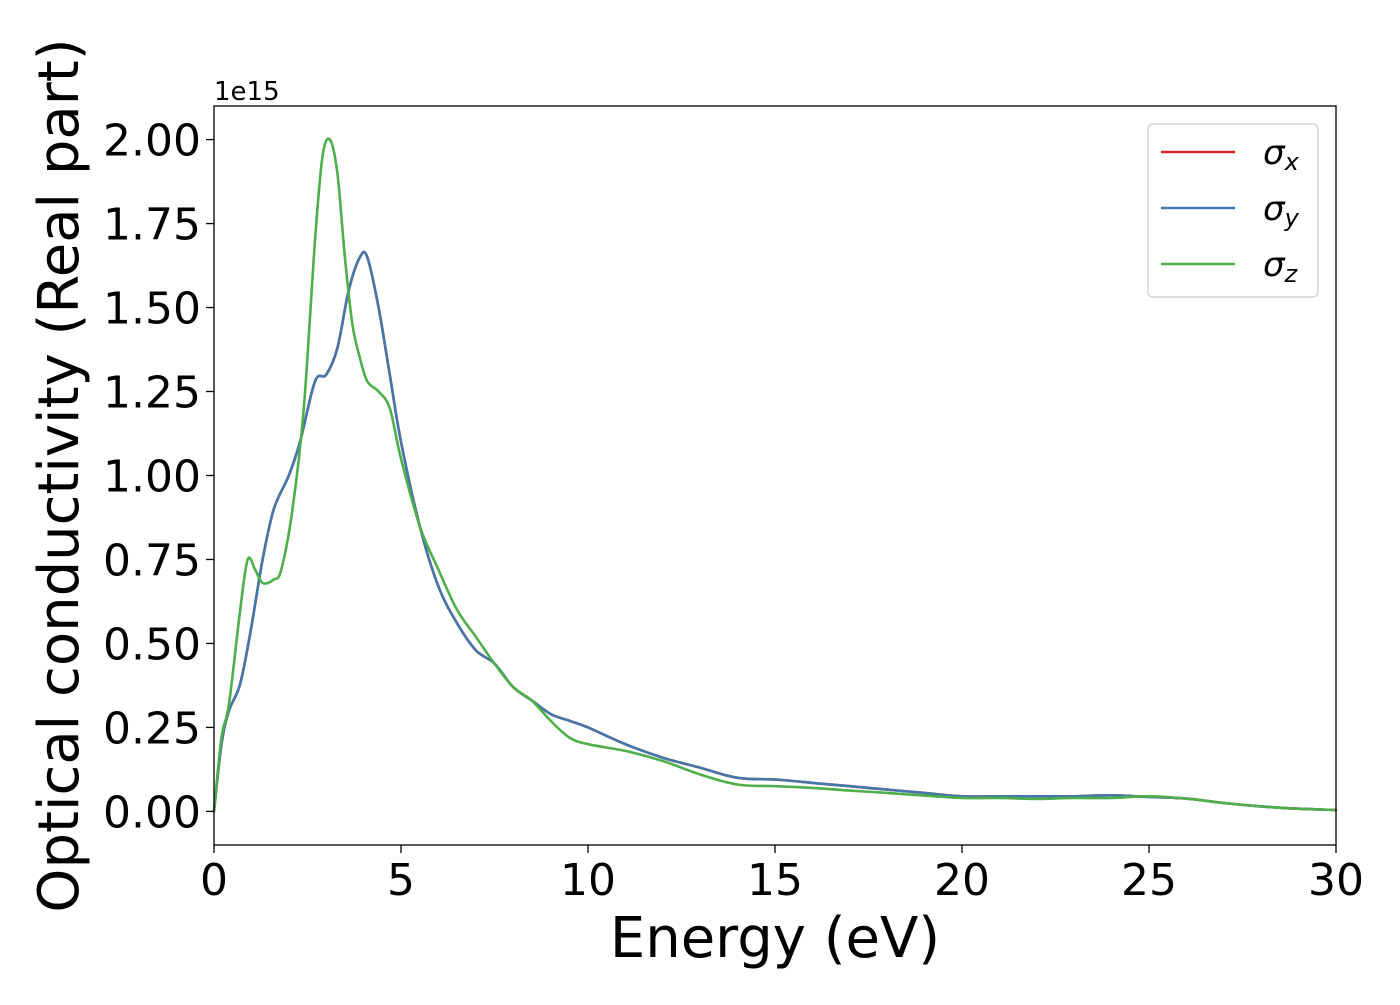 The image size is (1400, 1005). I want to click on y-tick-label: 1.25, so click(152, 393).